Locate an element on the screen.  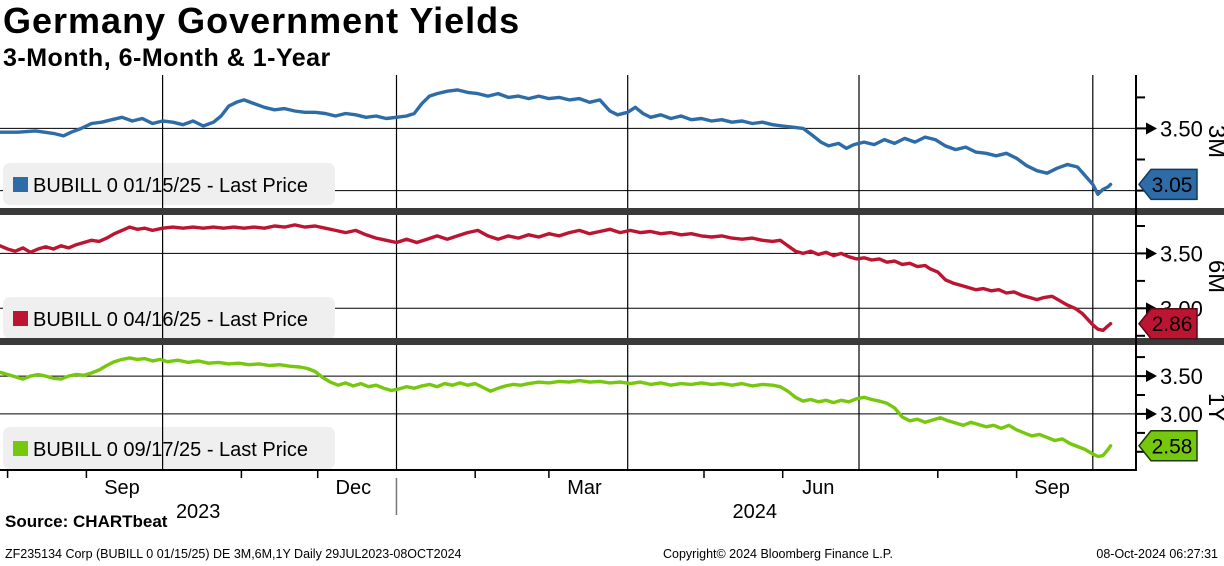
last-price-value: 3.05 is located at coordinates (1172, 185).